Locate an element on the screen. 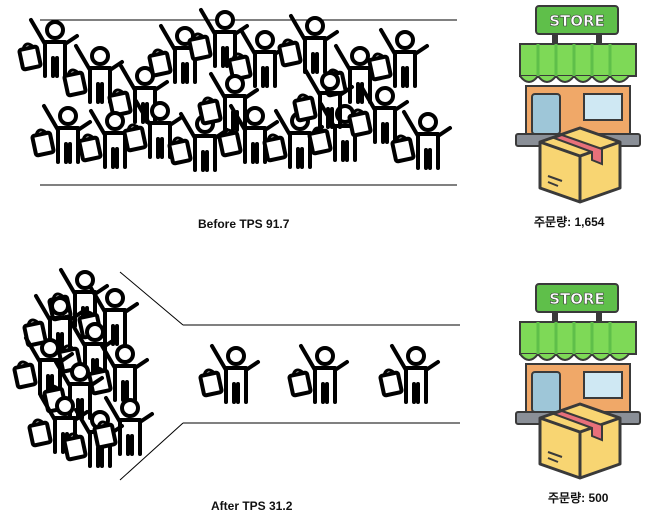  after-store: STORE is located at coordinates (578, 354).